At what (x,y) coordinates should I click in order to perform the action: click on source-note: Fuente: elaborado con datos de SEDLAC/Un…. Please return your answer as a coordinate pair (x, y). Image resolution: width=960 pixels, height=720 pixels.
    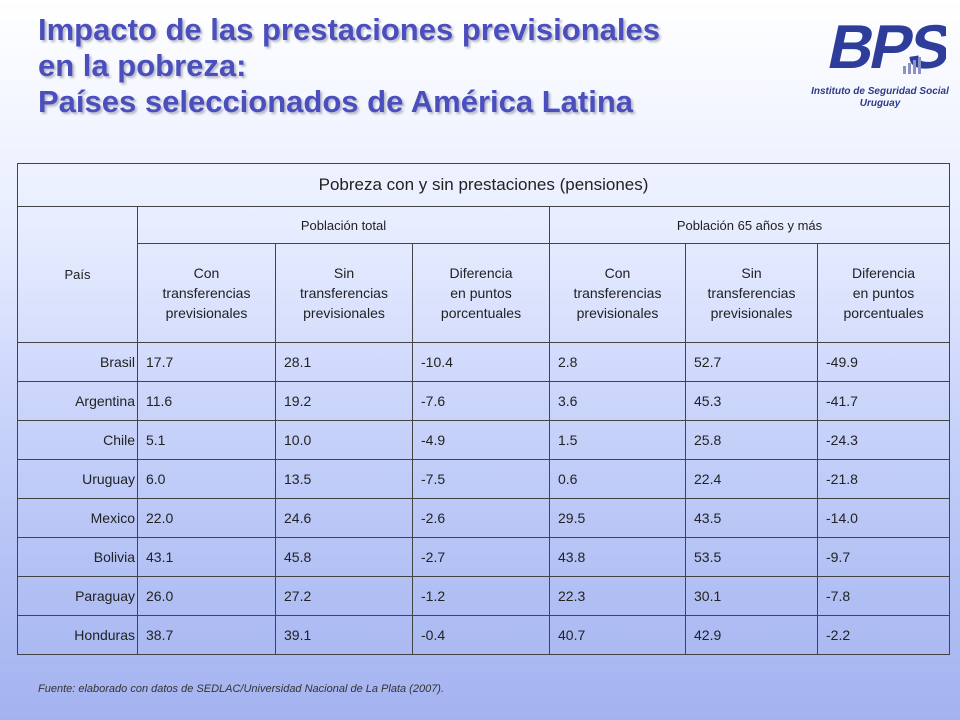
    Looking at the image, I should click on (241, 689).